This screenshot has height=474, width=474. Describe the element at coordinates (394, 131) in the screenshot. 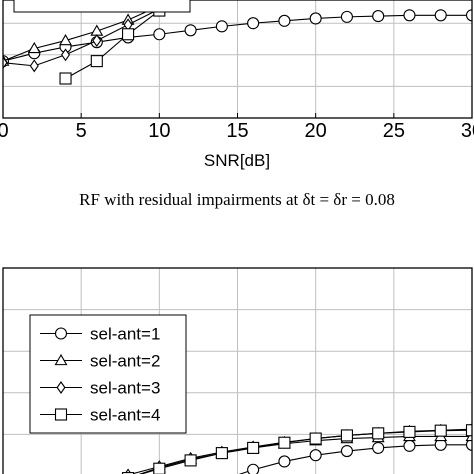

I see `top-x-tick-label: 25` at that location.